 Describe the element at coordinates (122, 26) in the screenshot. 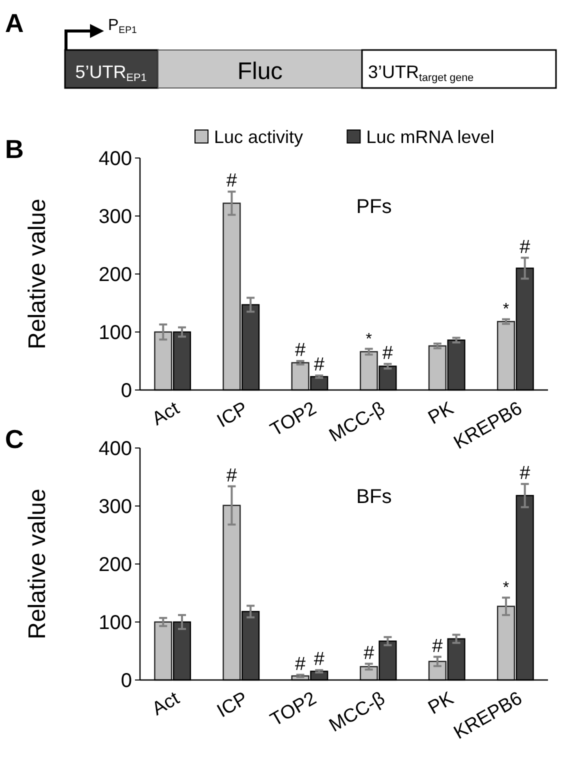

I see `text: P$_{EP1}$` at that location.